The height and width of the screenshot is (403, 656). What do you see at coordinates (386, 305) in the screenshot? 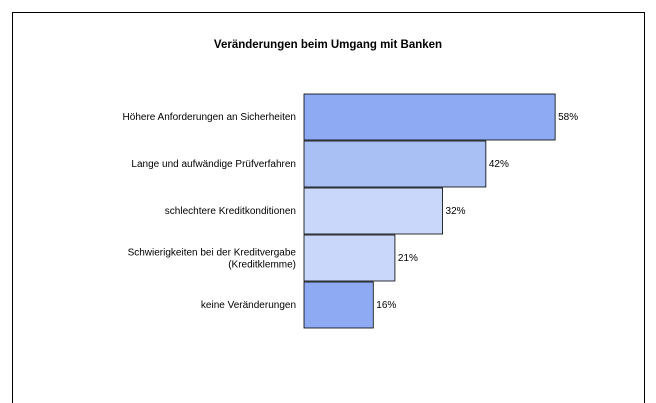
I see `value-label: 16%` at bounding box center [386, 305].